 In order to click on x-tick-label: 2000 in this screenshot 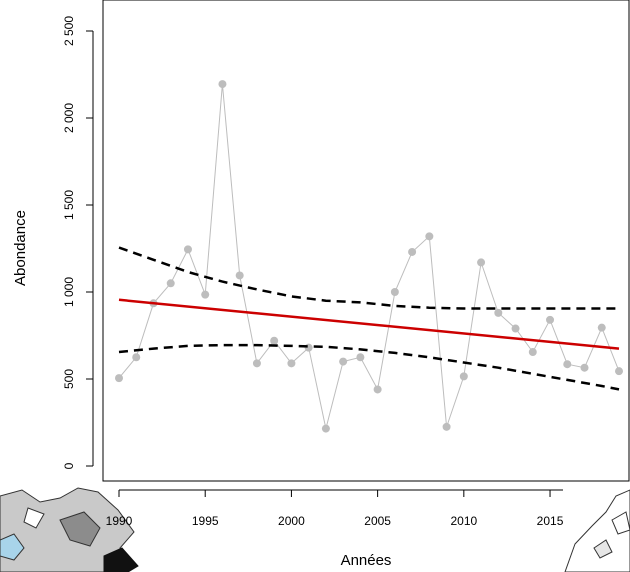, I will do `click(291, 521)`.